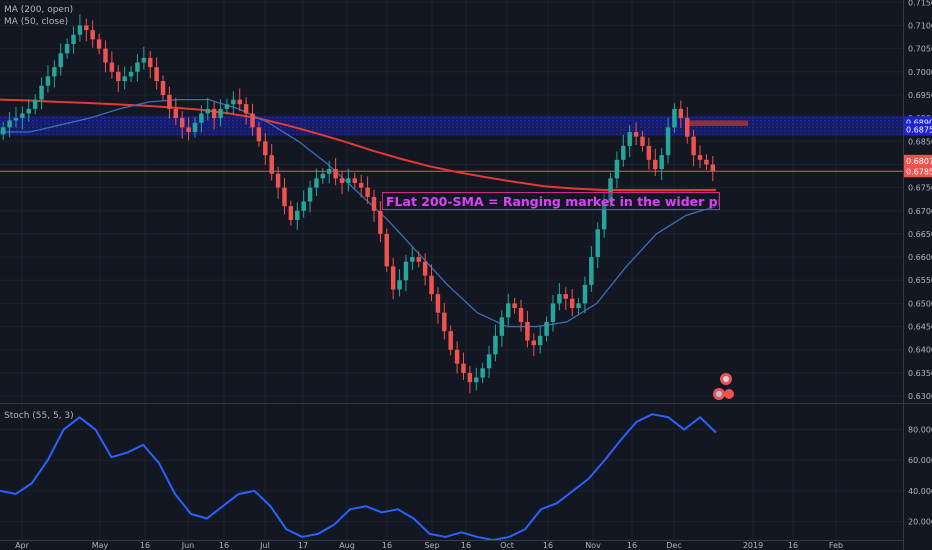 The height and width of the screenshot is (550, 932). I want to click on resistance-band, so click(451, 125).